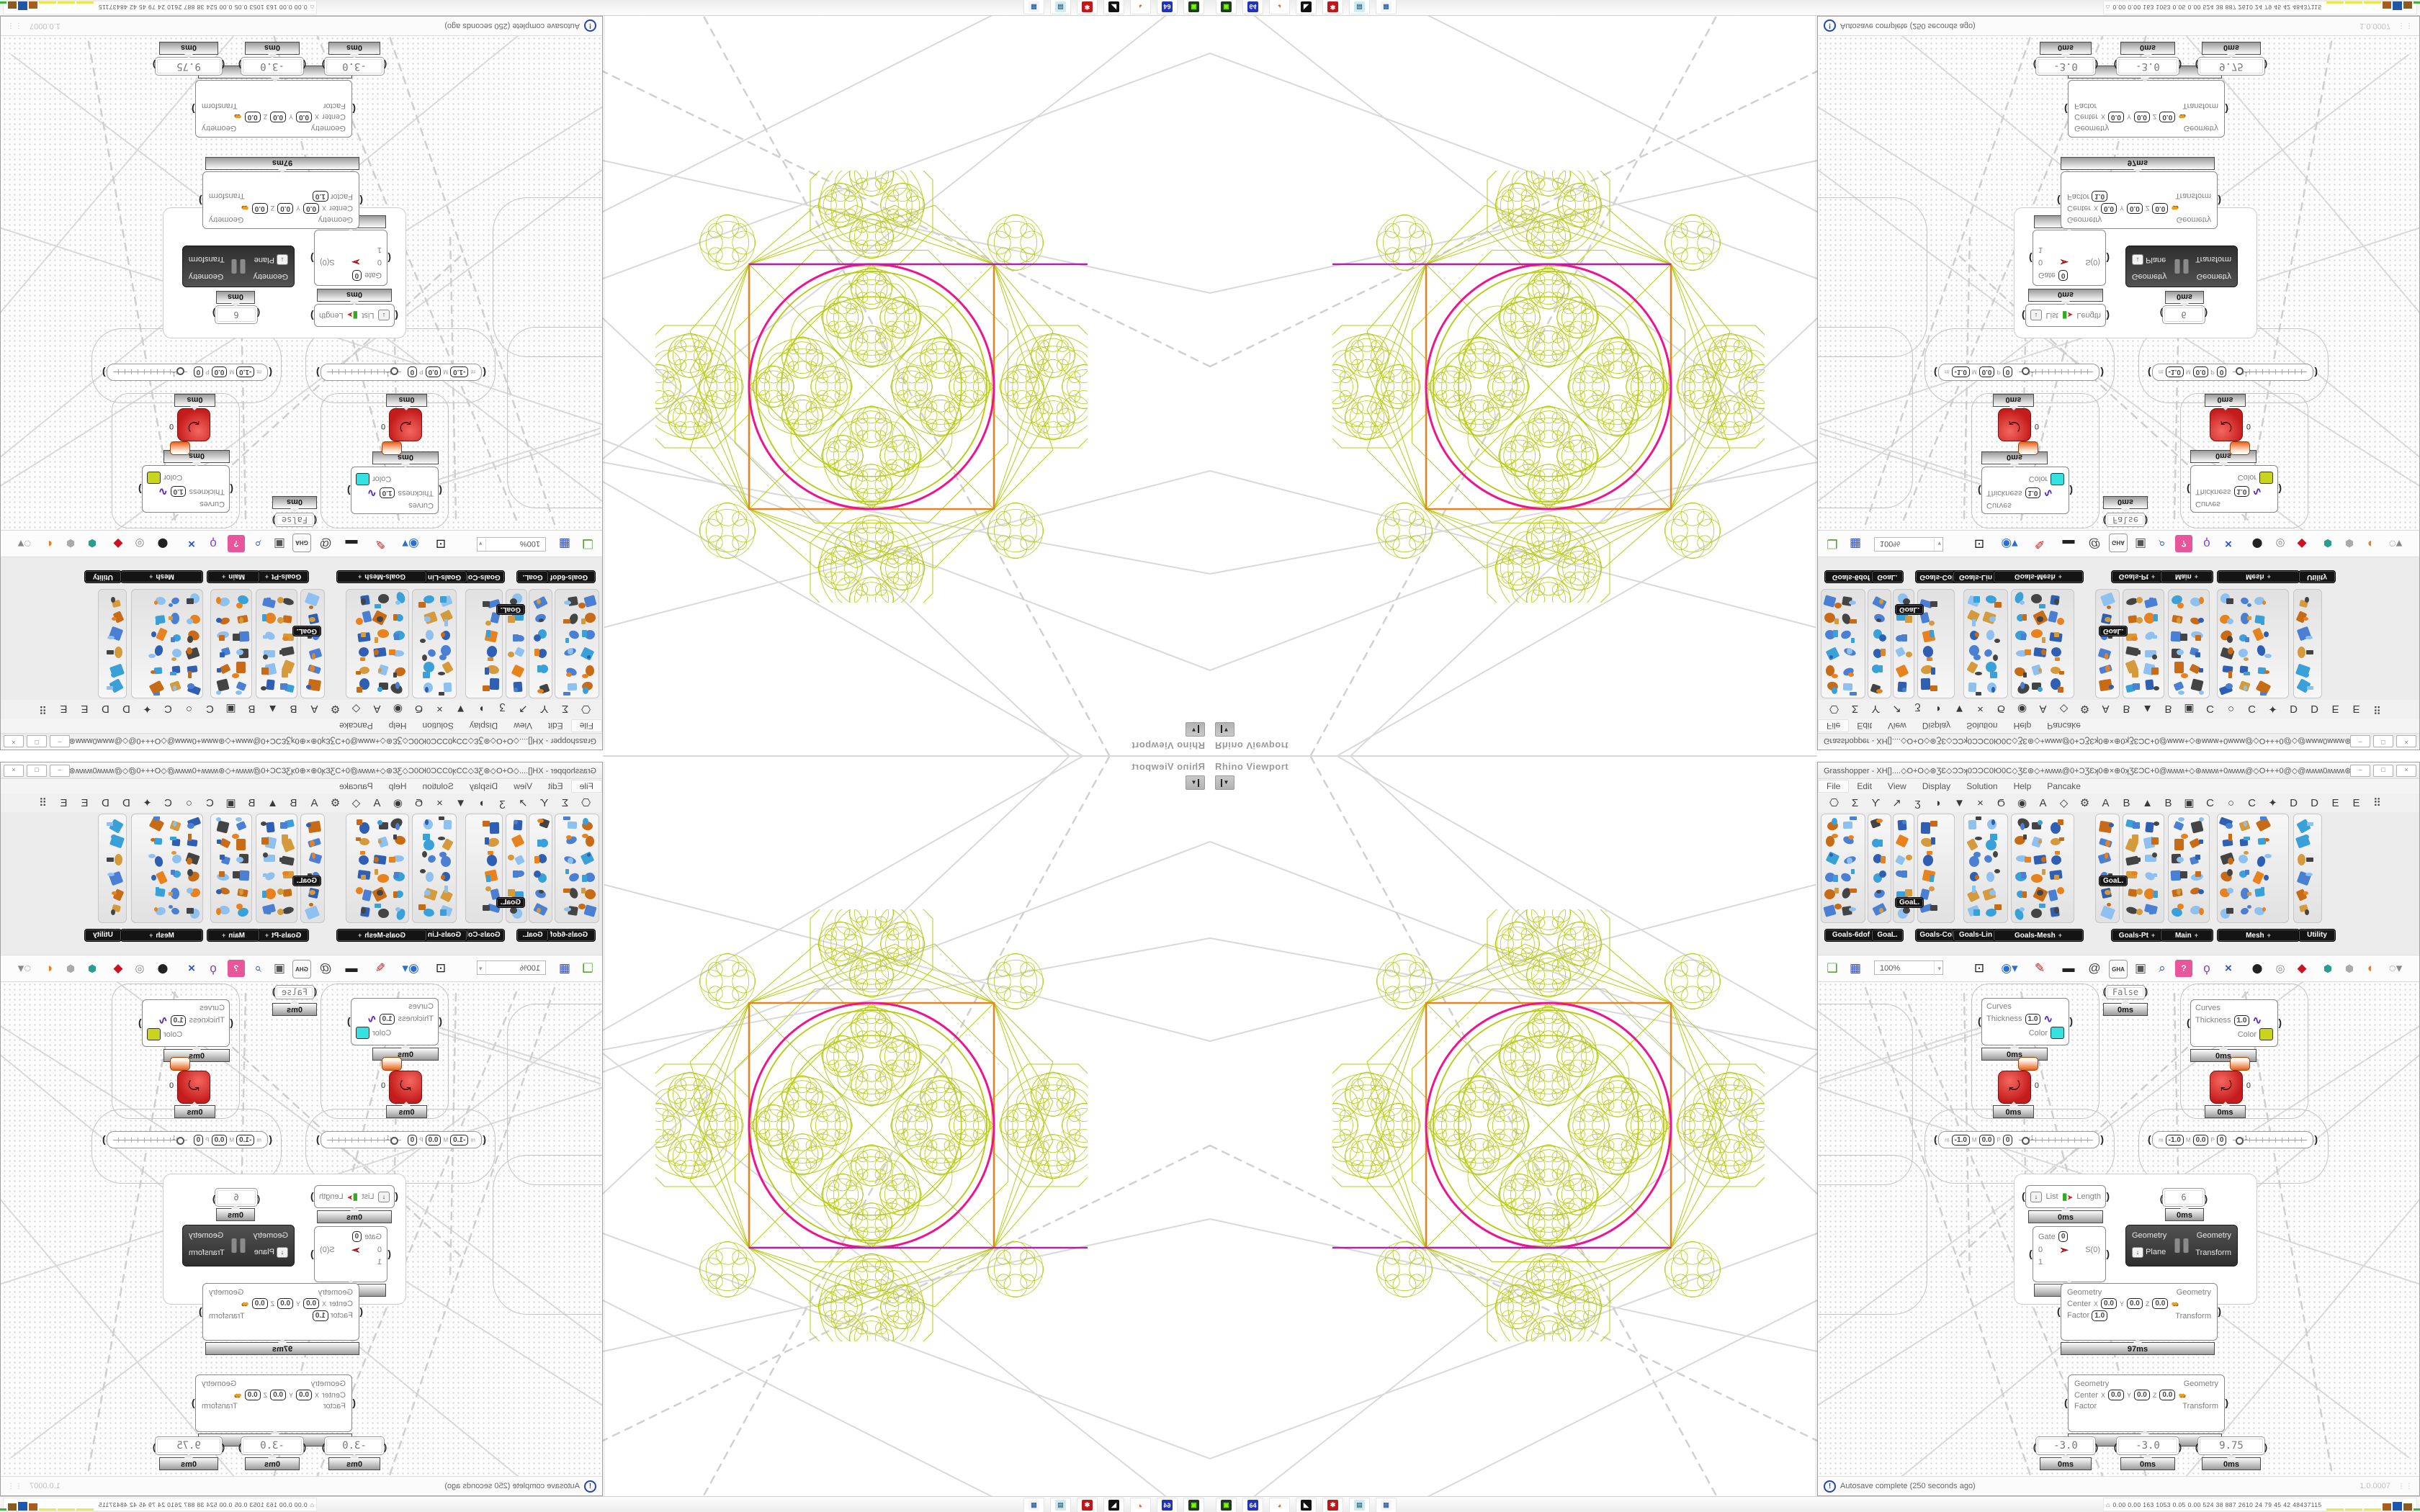  Describe the element at coordinates (1224, 782) in the screenshot. I see `viewport-collapse-button: ▼` at that location.